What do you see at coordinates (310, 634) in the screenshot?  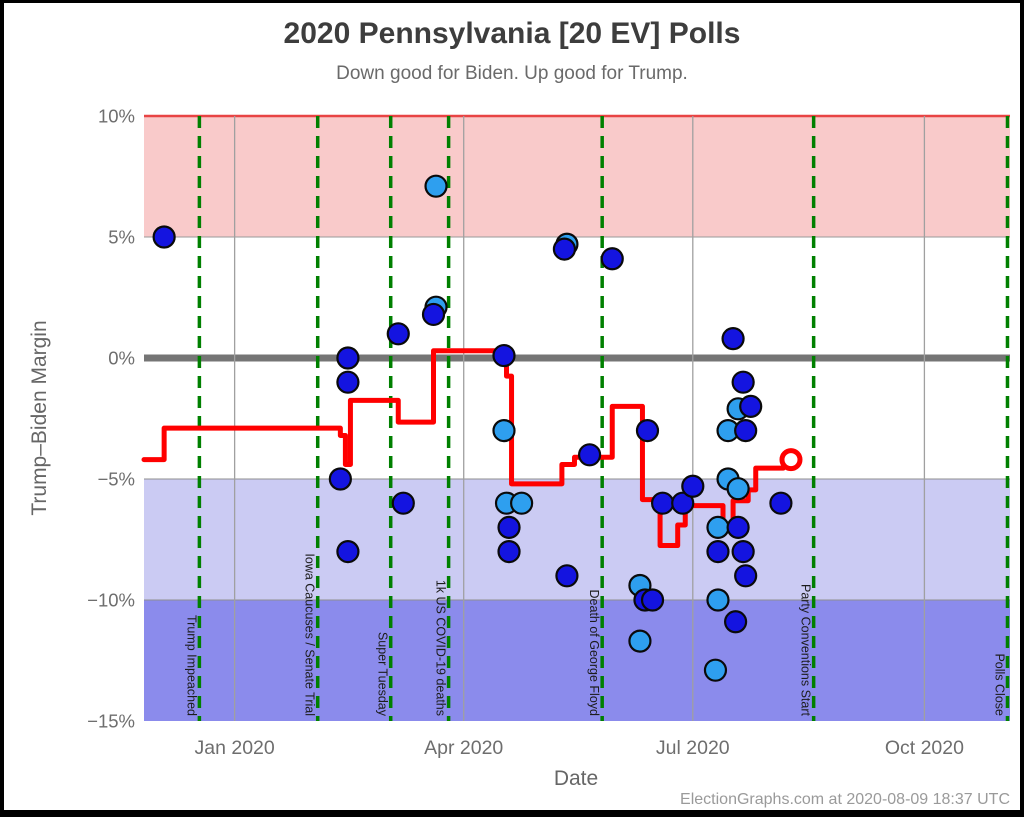 I see `event-label: Iowa Caucuses / Senate Trial` at bounding box center [310, 634].